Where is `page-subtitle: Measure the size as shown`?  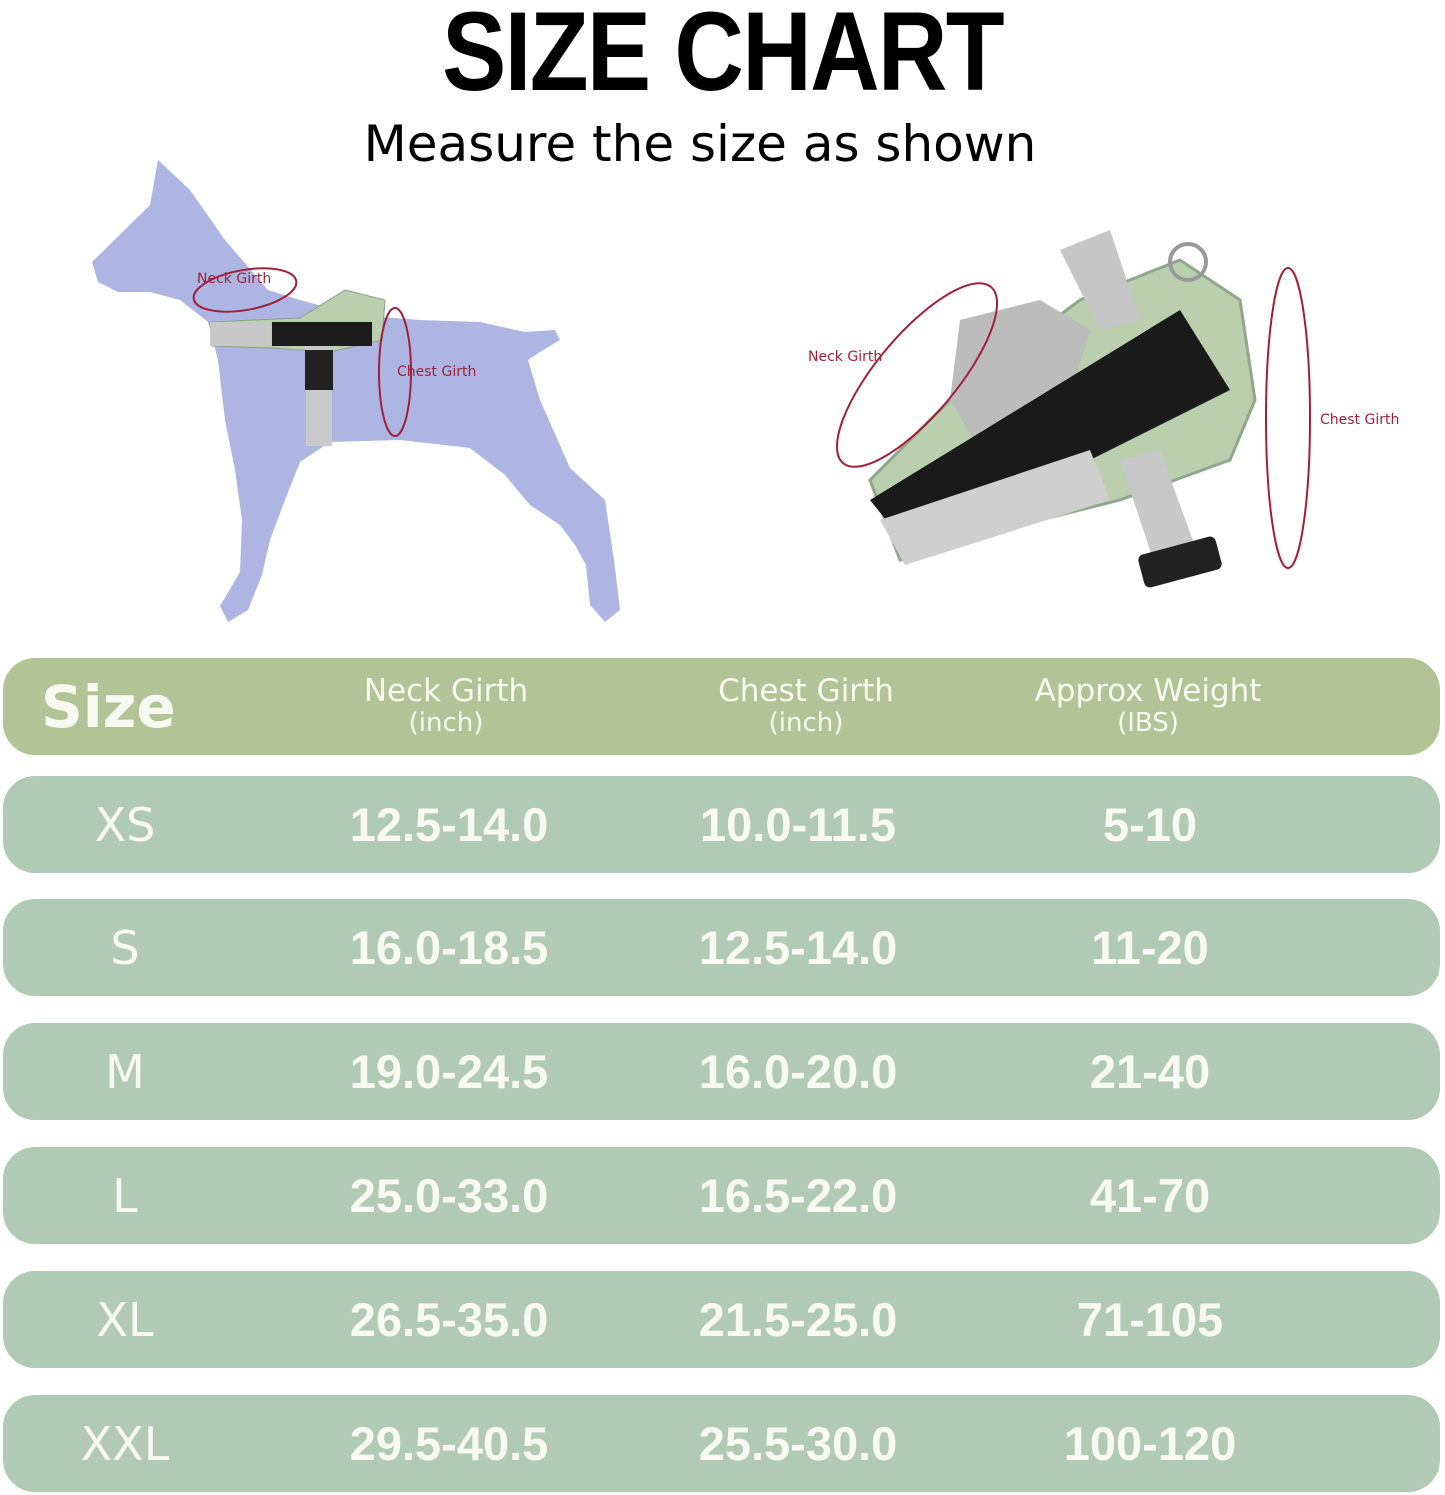
page-subtitle: Measure the size as shown is located at coordinates (700, 144).